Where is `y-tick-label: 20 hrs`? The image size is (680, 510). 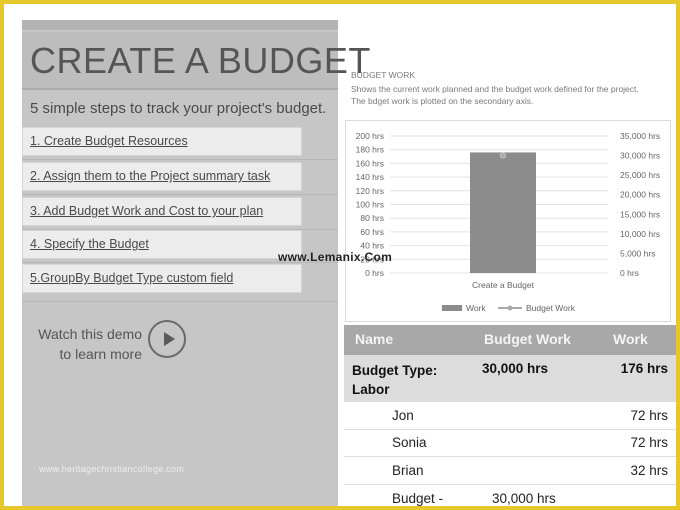 y-tick-label: 20 hrs is located at coordinates (372, 259).